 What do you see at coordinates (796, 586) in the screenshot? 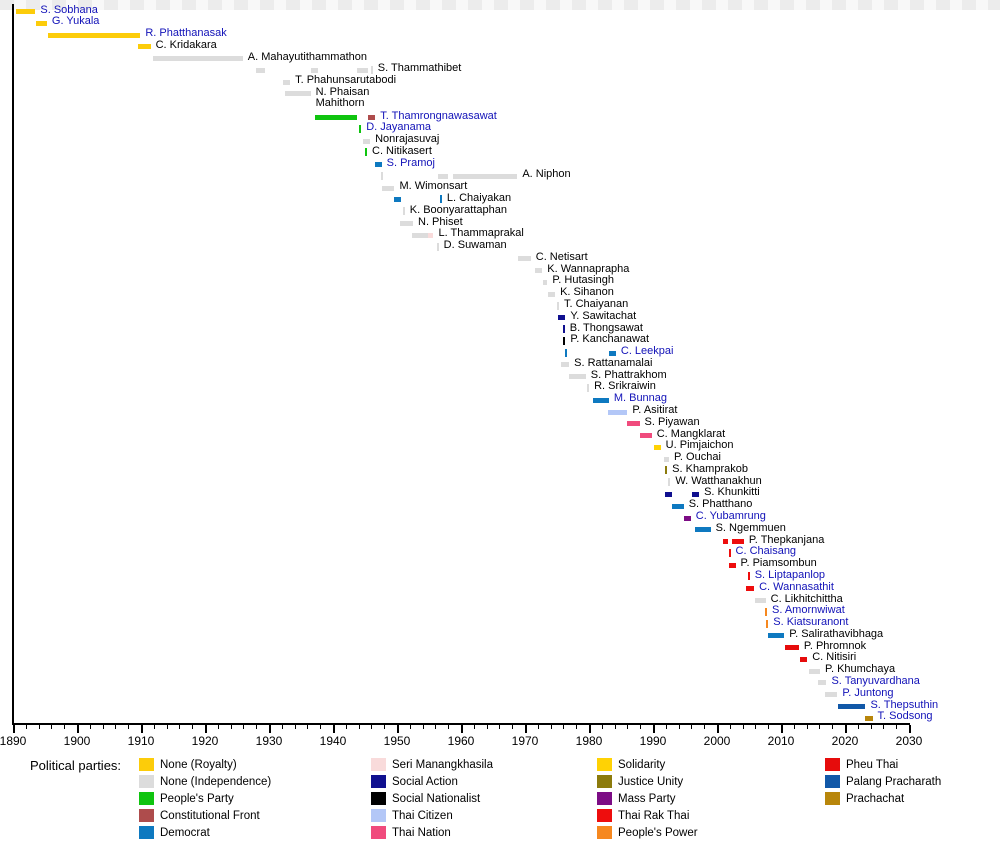
I see `person-label: C. Wannasathit` at bounding box center [796, 586].